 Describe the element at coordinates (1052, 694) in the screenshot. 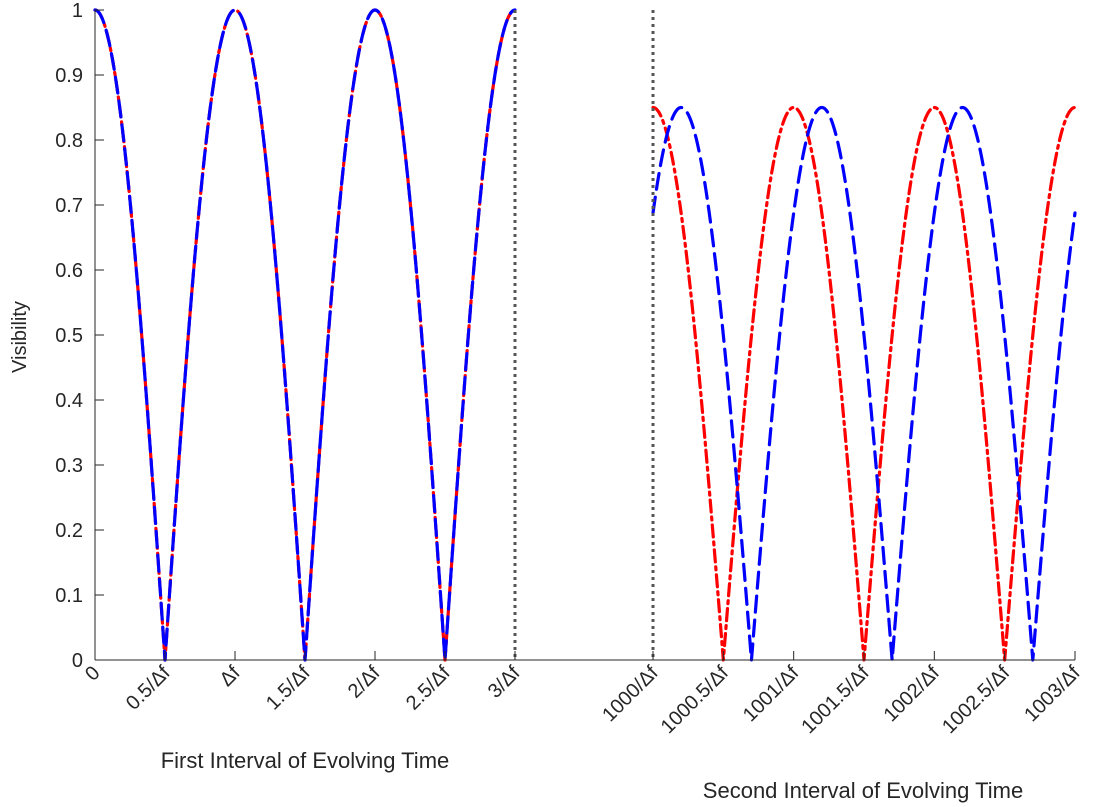

I see `x-tick-label-2-6: 1003/Δf` at that location.